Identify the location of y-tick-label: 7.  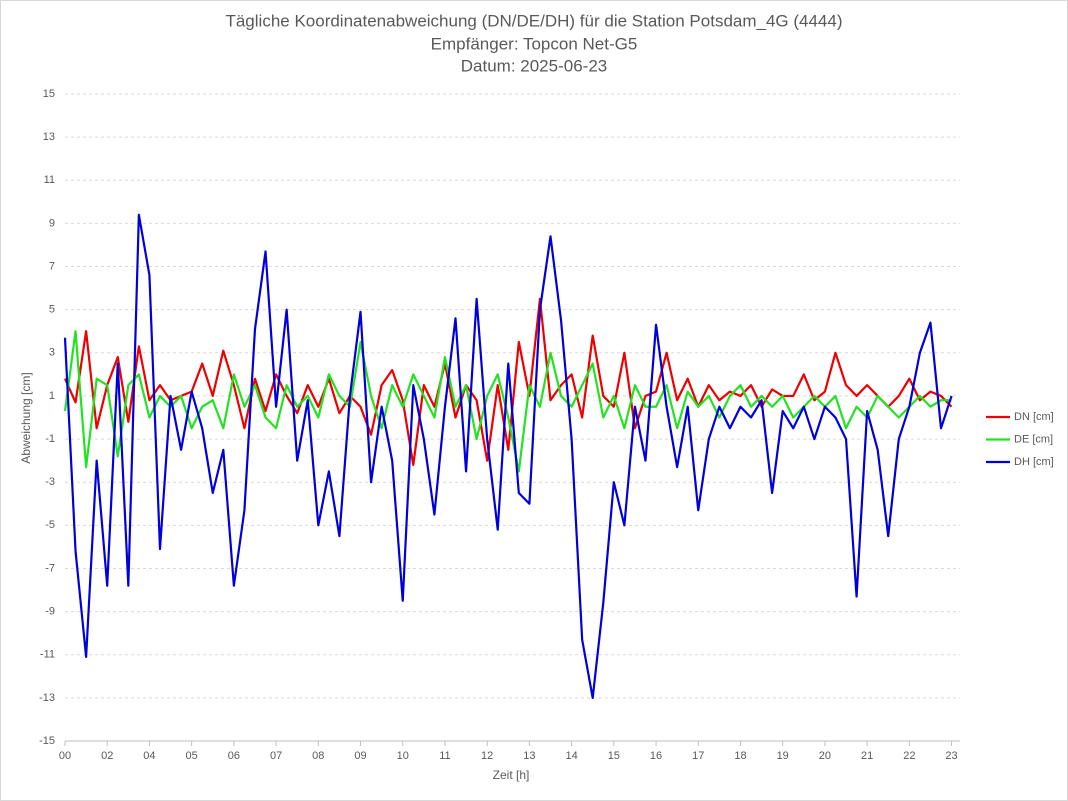
(52, 266).